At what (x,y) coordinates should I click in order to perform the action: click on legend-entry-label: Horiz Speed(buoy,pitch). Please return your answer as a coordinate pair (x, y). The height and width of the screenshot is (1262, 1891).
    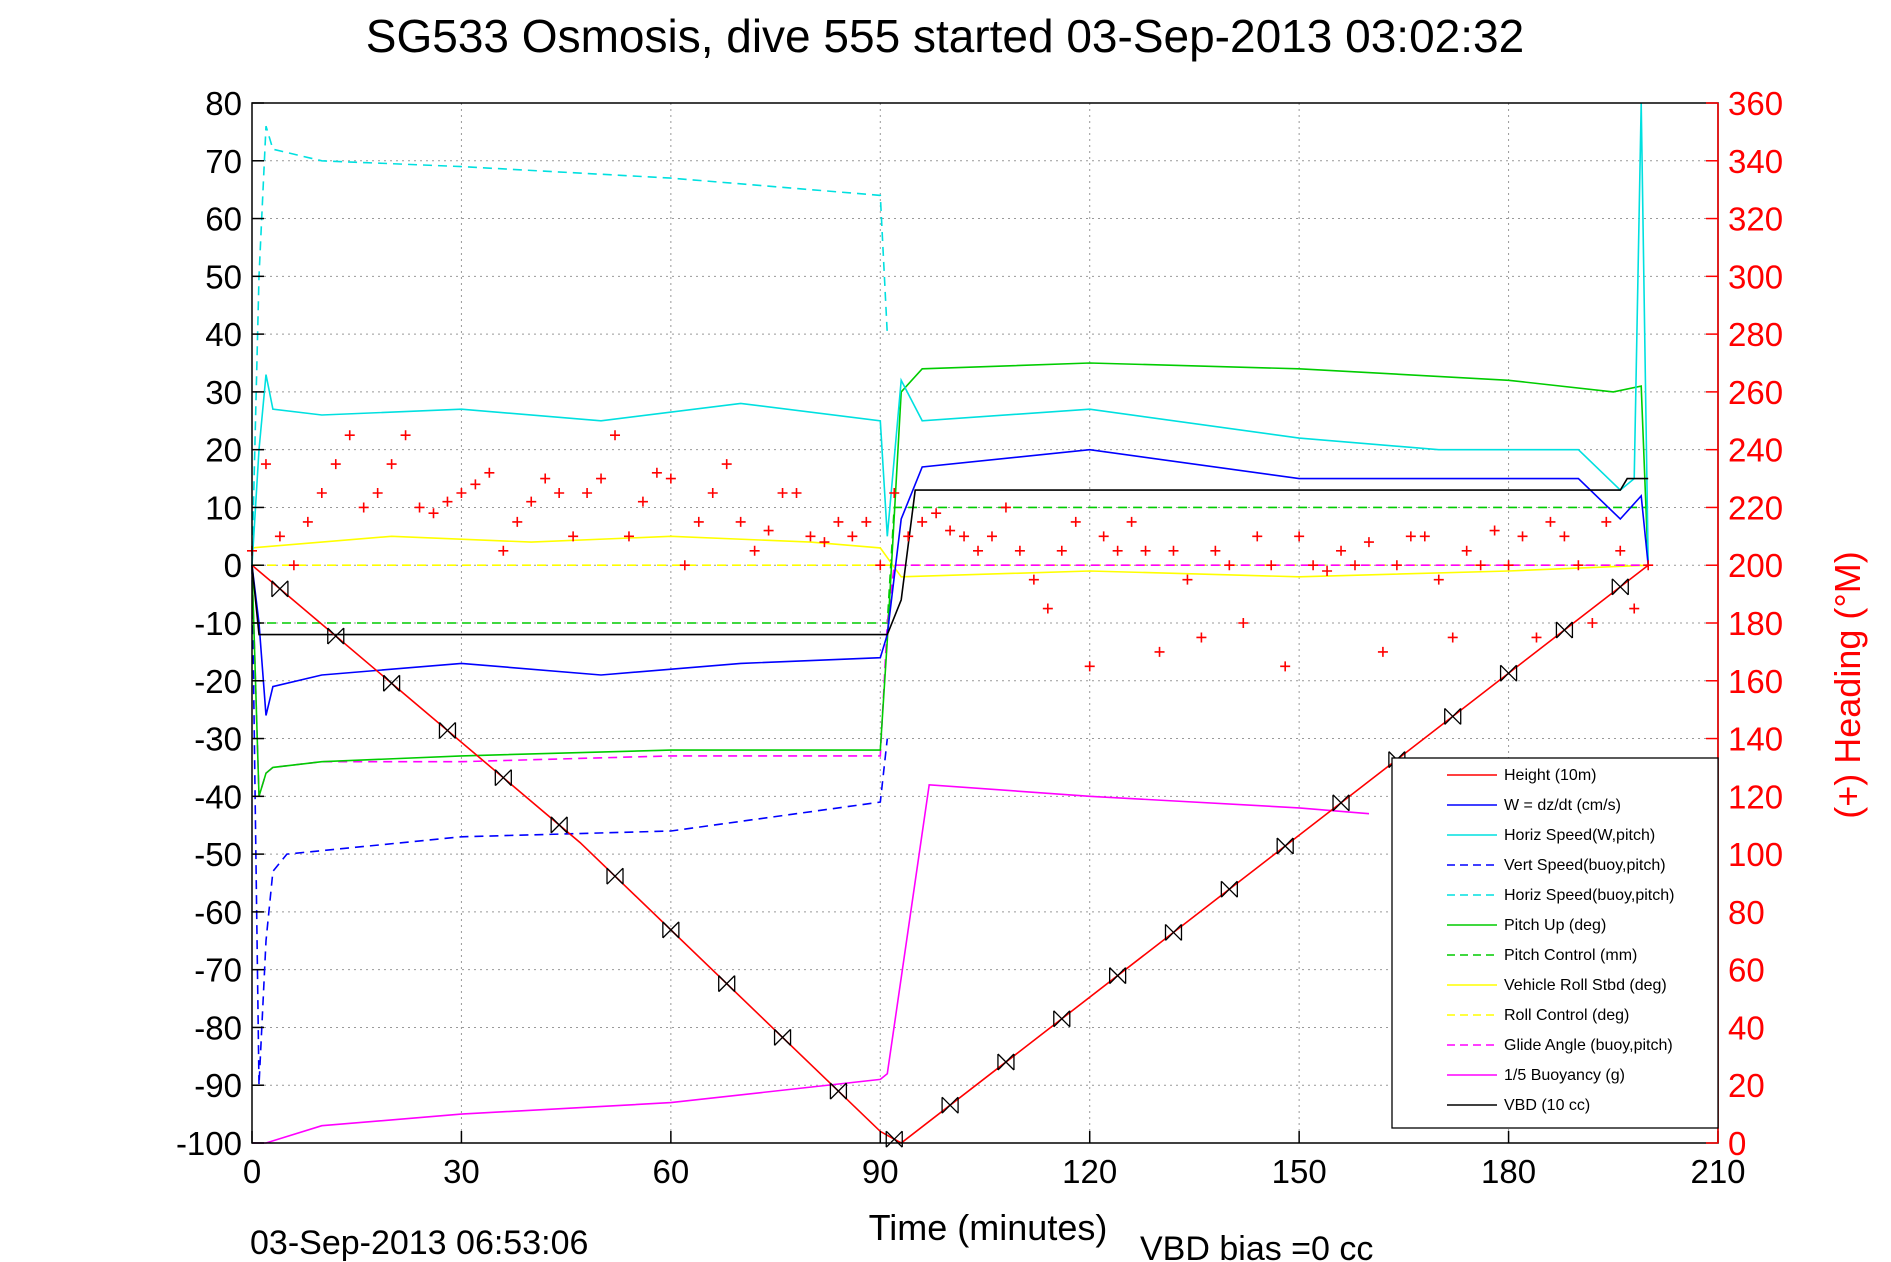
    Looking at the image, I should click on (1589, 895).